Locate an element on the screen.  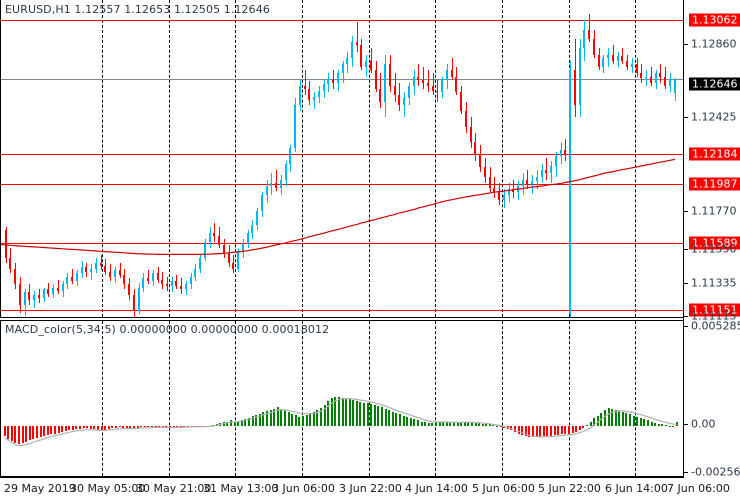
macd-axis: 0.0052859 0.00 -0.0025691 is located at coordinates (712, 399).